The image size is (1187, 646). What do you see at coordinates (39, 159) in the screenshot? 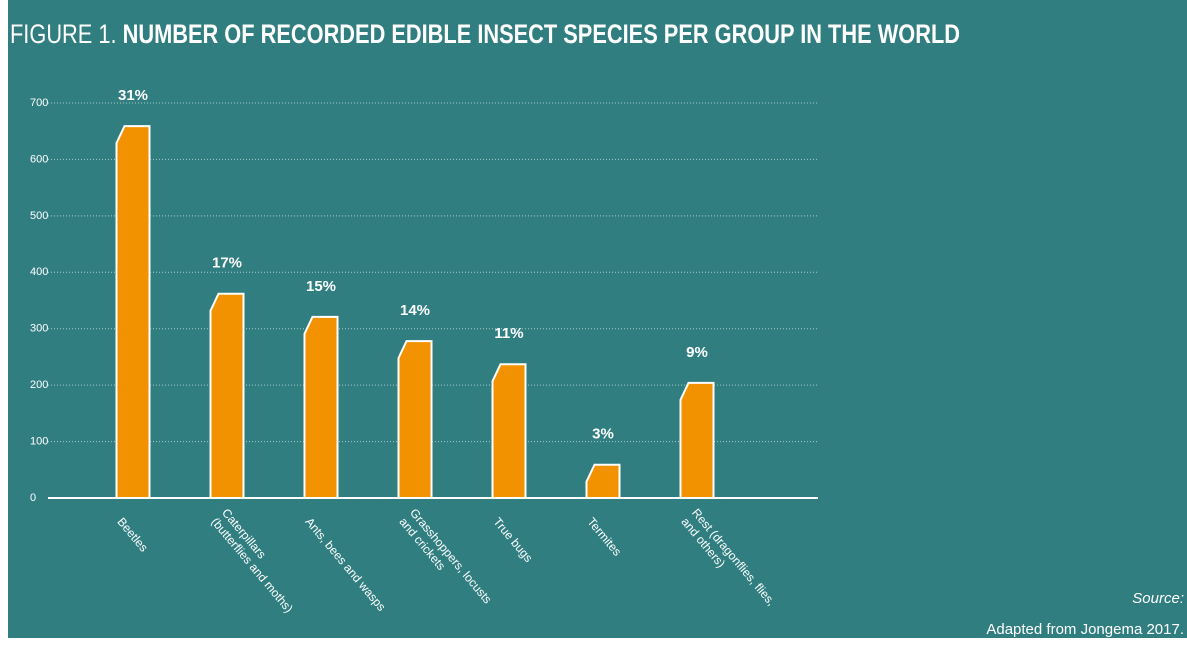
I see `y-tick-label: 600` at bounding box center [39, 159].